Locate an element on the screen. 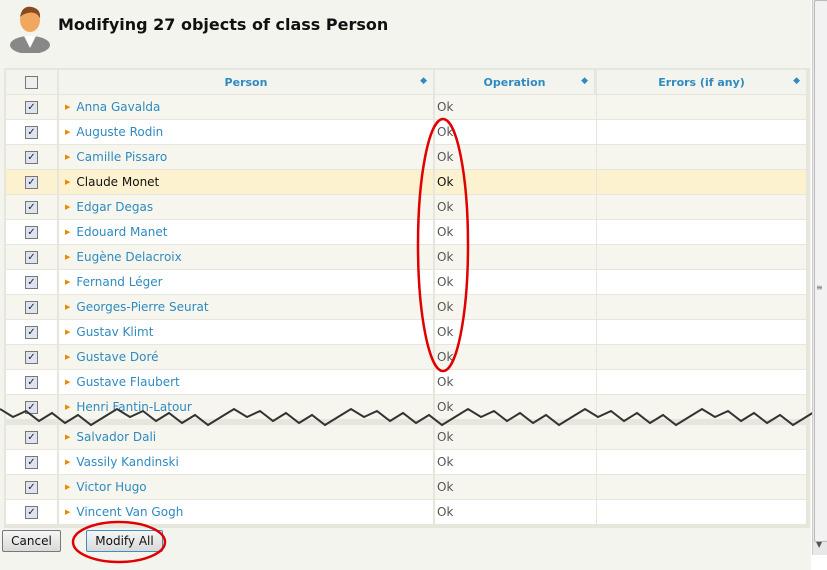 This screenshot has width=827, height=570. table-row: ✓ ▶ Gustave Flaubert Ok is located at coordinates (406, 382).